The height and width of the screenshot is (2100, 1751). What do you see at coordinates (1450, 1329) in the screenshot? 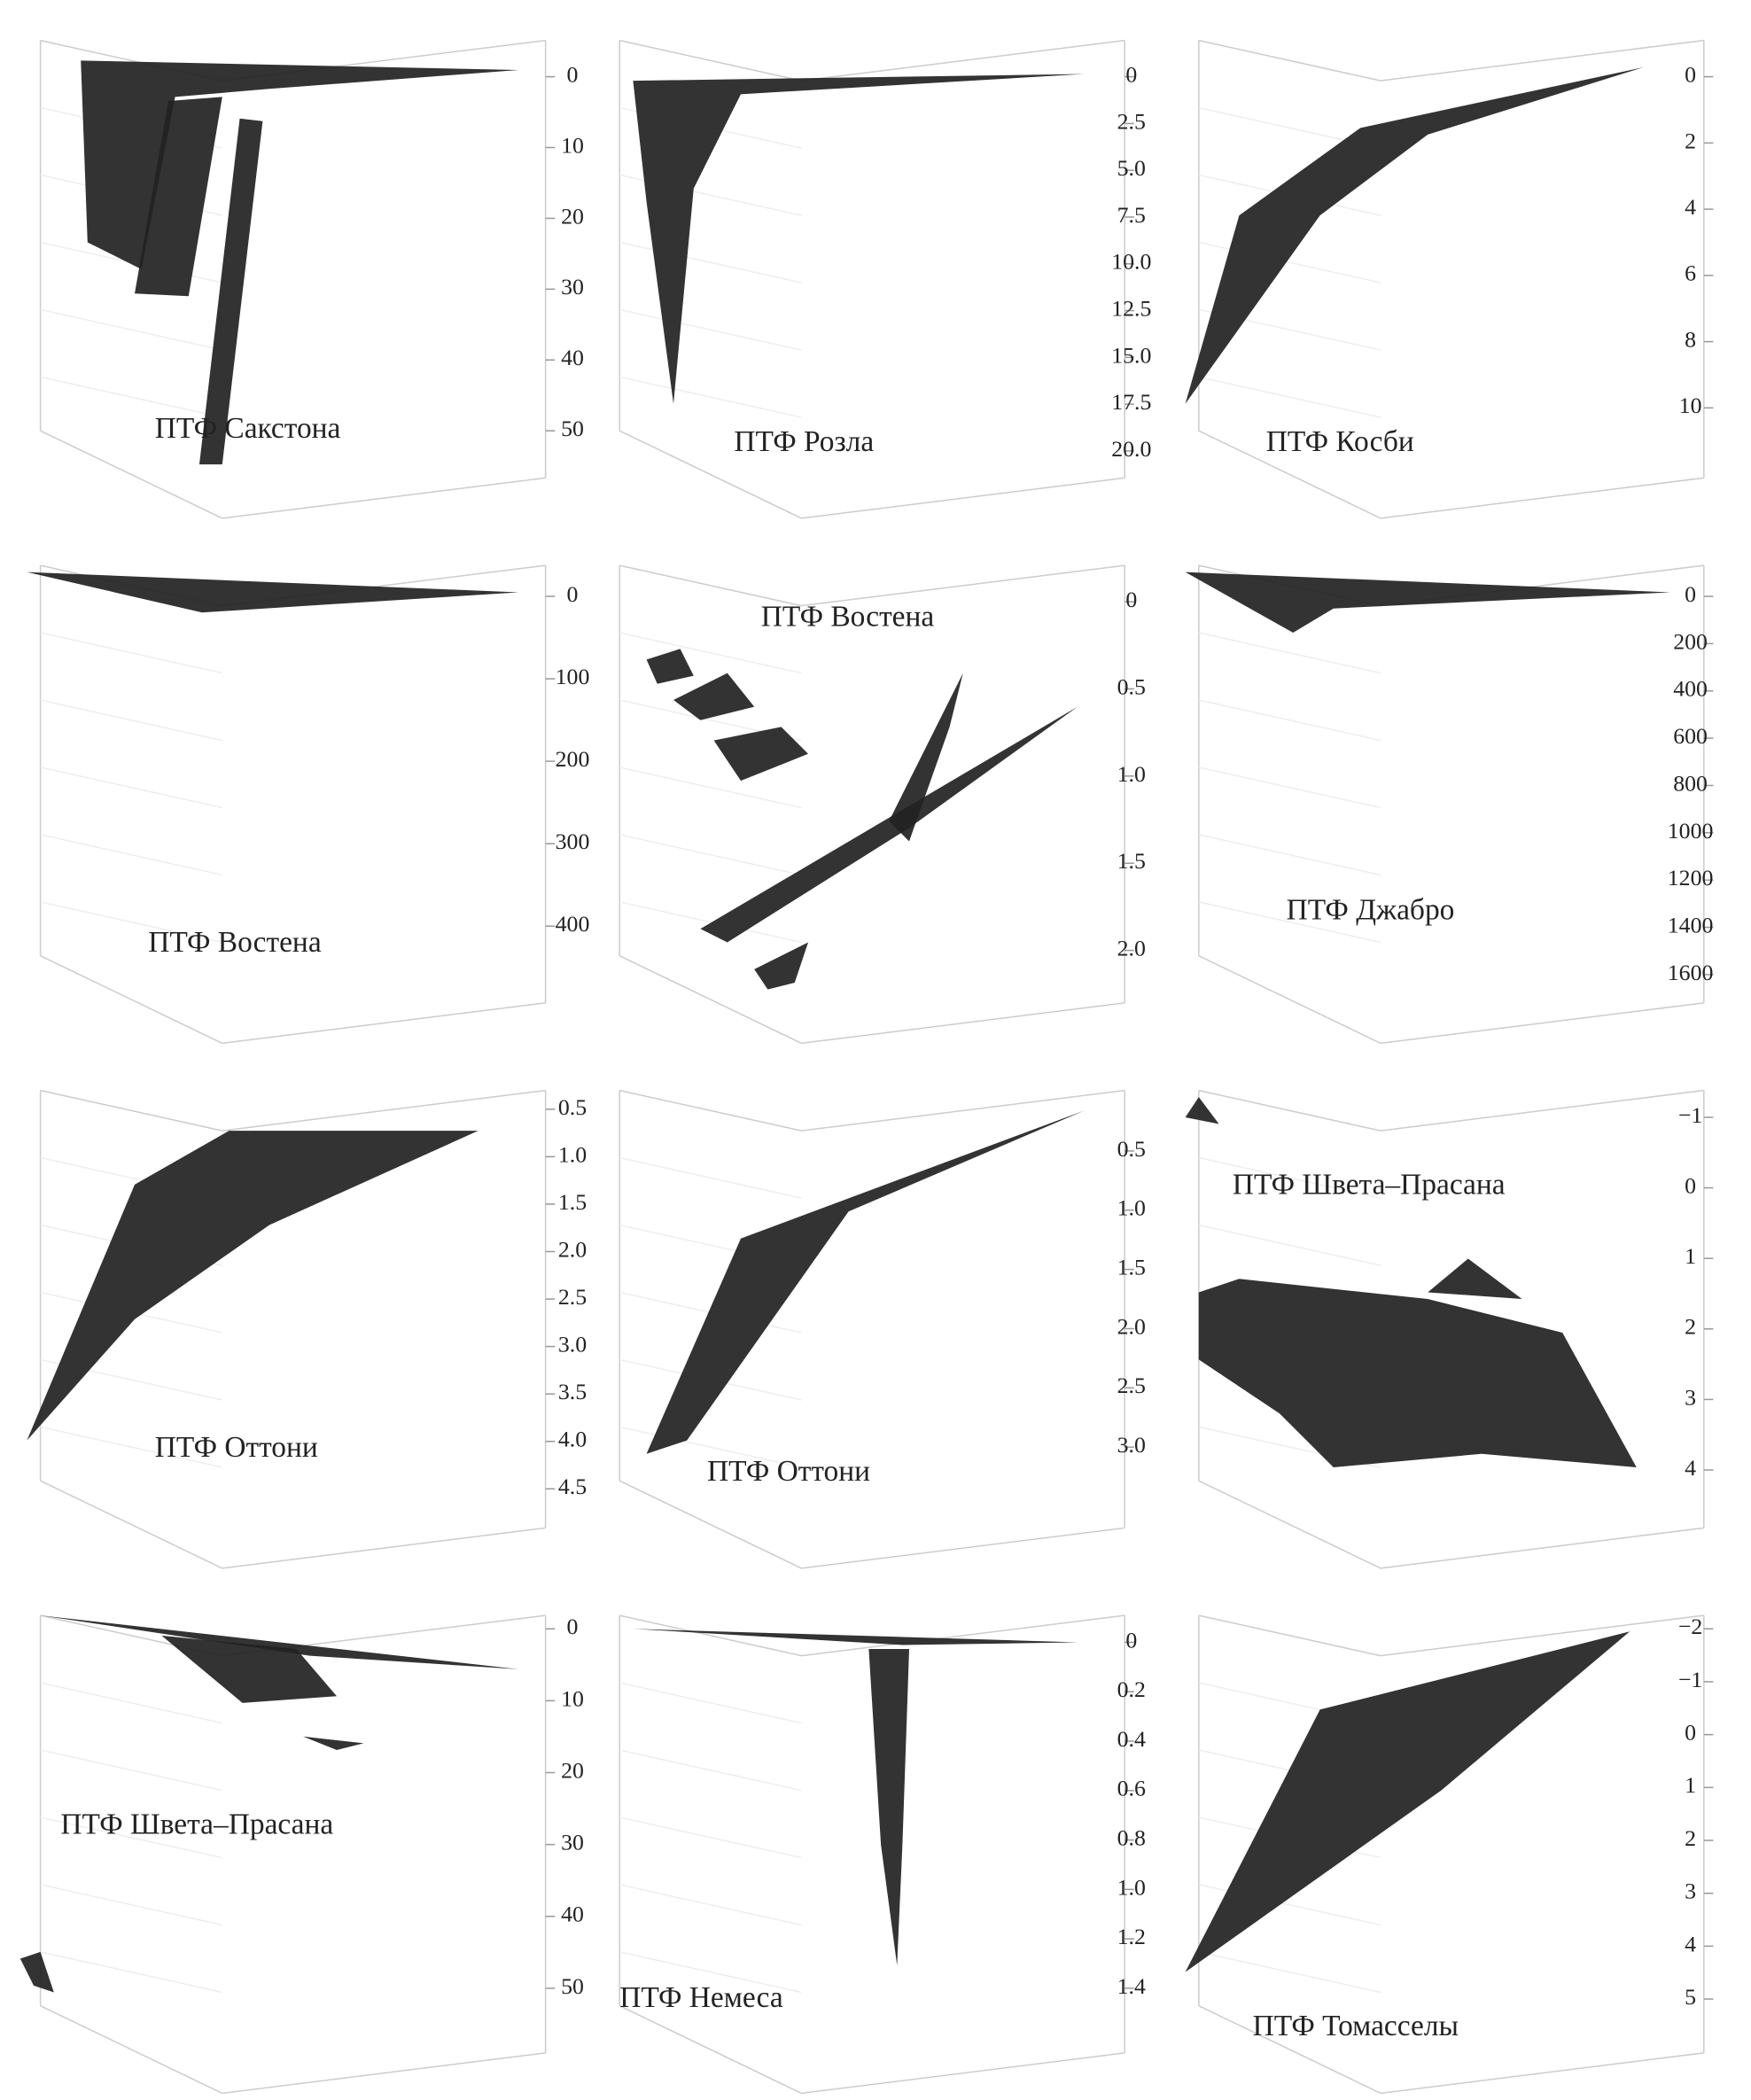
I see `panel: −1 0 1 2 3 4 ПТФ Швета–Прасана` at bounding box center [1450, 1329].